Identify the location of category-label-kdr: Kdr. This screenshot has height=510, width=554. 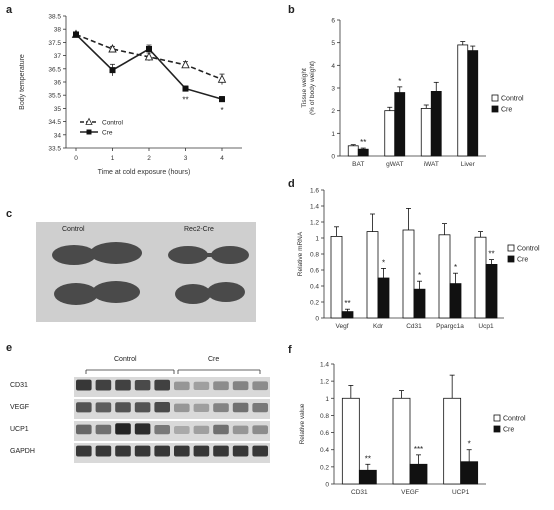
(378, 326).